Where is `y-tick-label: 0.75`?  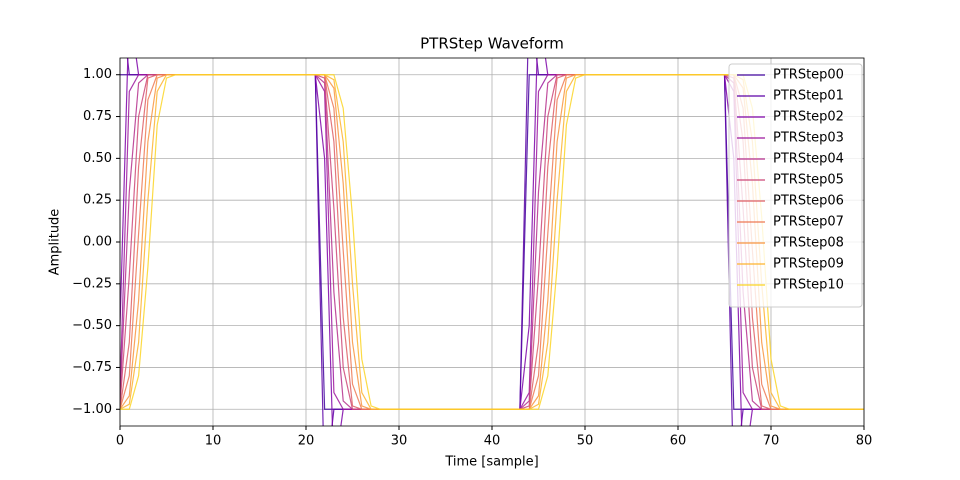 y-tick-label: 0.75 is located at coordinates (97, 116).